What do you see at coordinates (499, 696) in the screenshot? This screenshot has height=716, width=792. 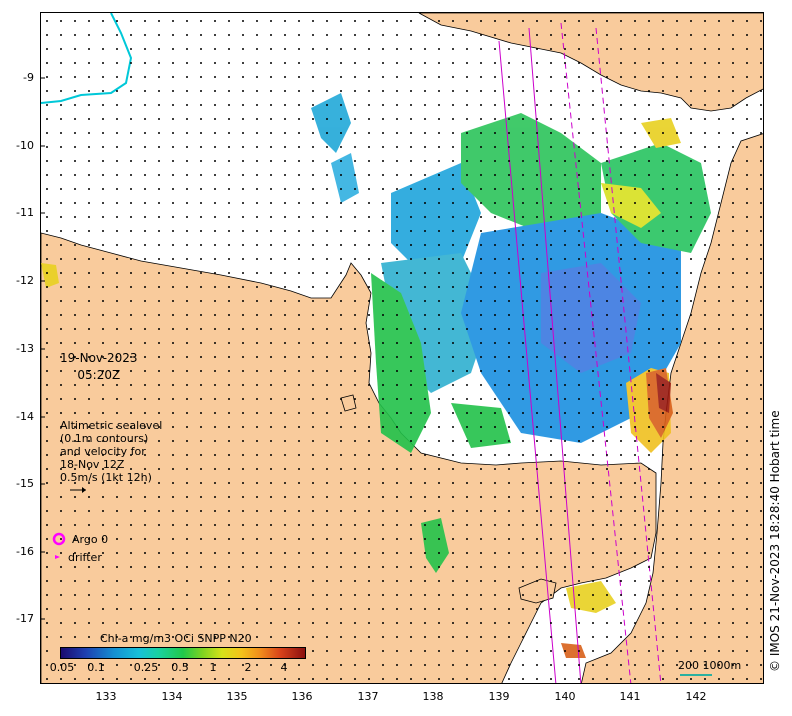 I see `lon-label: 139` at bounding box center [499, 696].